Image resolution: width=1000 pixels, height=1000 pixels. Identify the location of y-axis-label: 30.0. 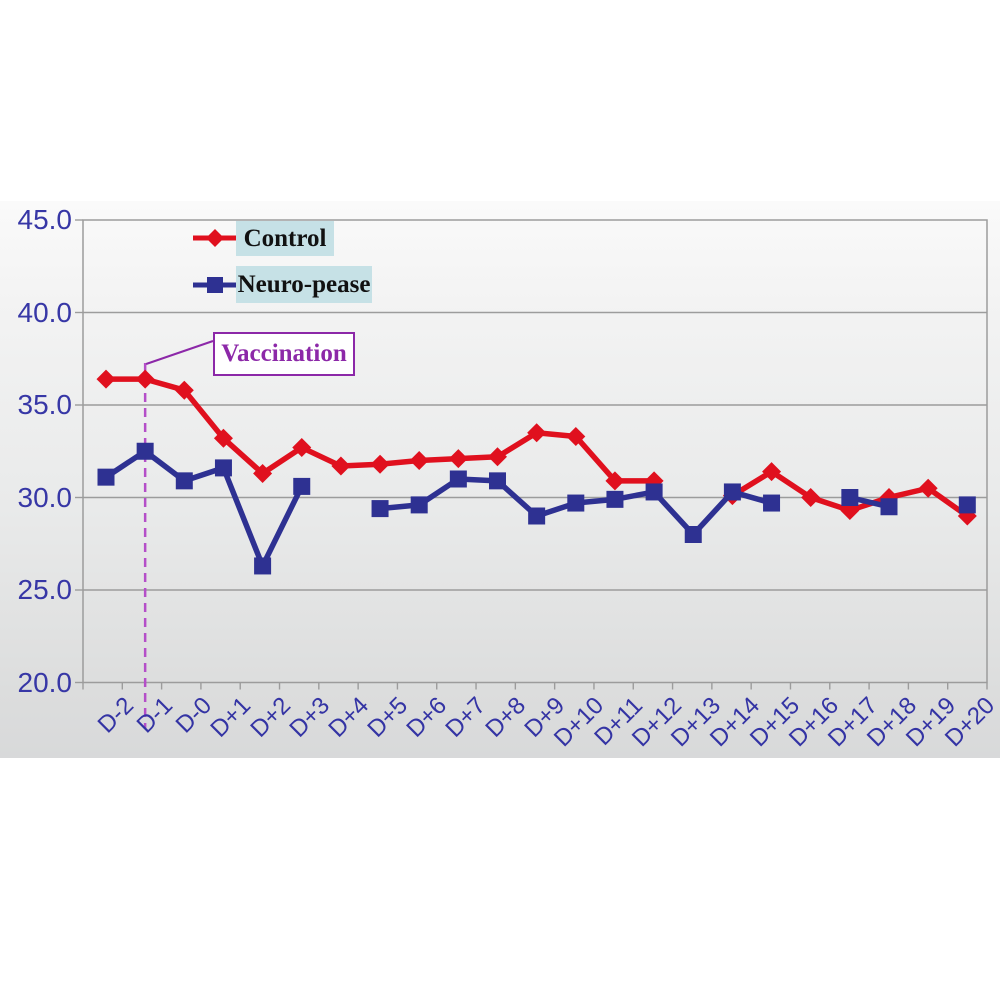
(45, 497).